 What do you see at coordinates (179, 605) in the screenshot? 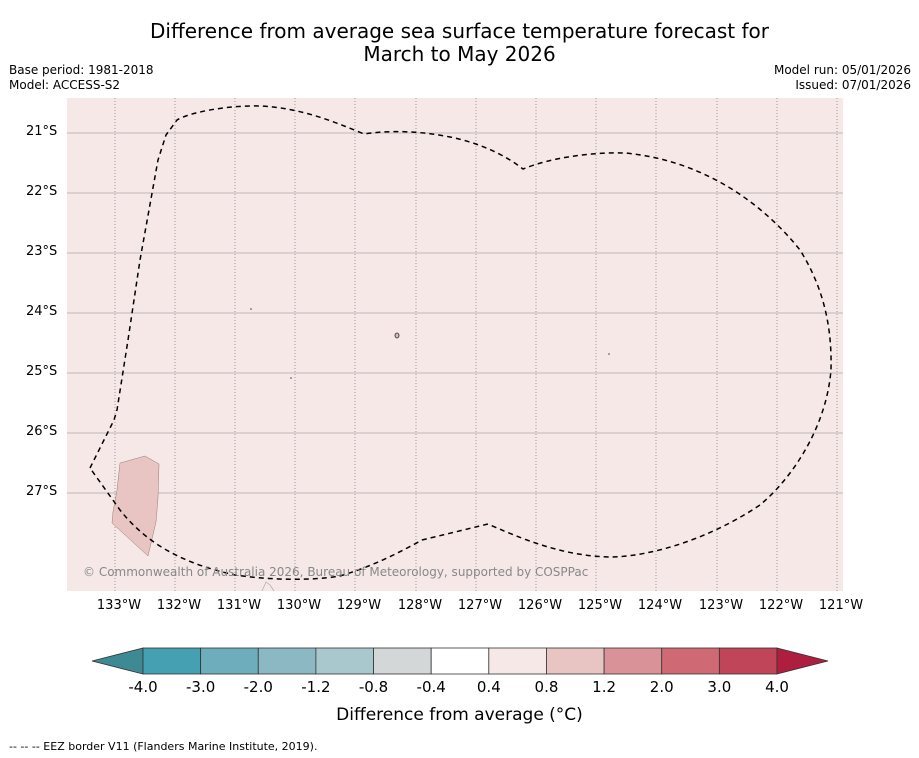
I see `longitude-label: 132°W` at bounding box center [179, 605].